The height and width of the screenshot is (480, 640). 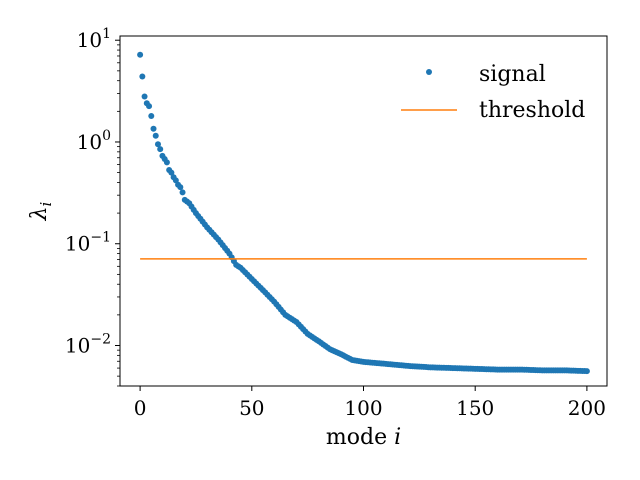 I want to click on x-tick-label: 0, so click(x=140, y=408).